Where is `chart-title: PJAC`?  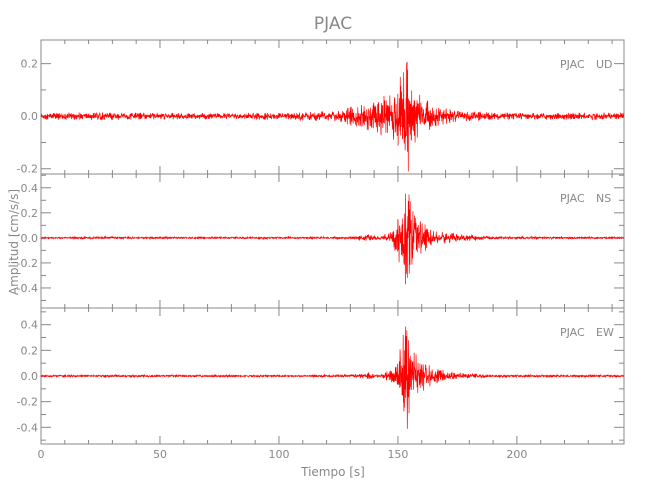 chart-title: PJAC is located at coordinates (333, 24).